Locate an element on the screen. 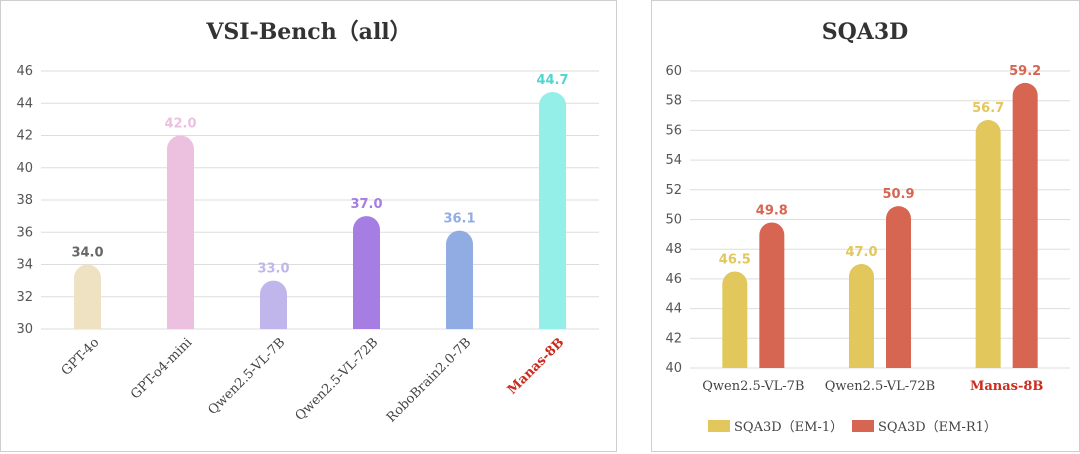 The image size is (1080, 454). y-tick-label: 50 is located at coordinates (673, 220).